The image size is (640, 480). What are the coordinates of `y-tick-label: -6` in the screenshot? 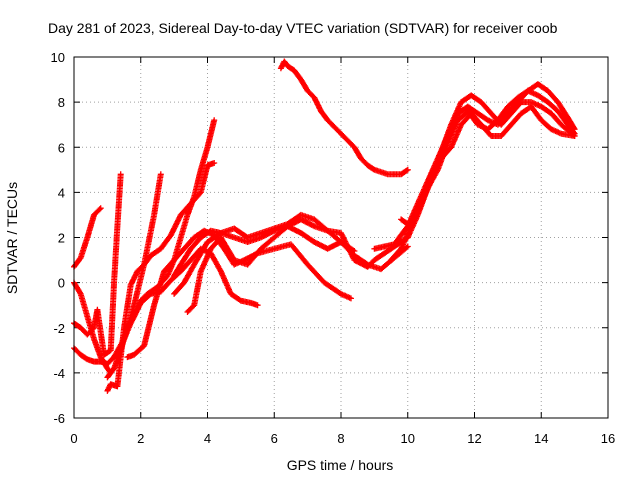 It's located at (59, 418).